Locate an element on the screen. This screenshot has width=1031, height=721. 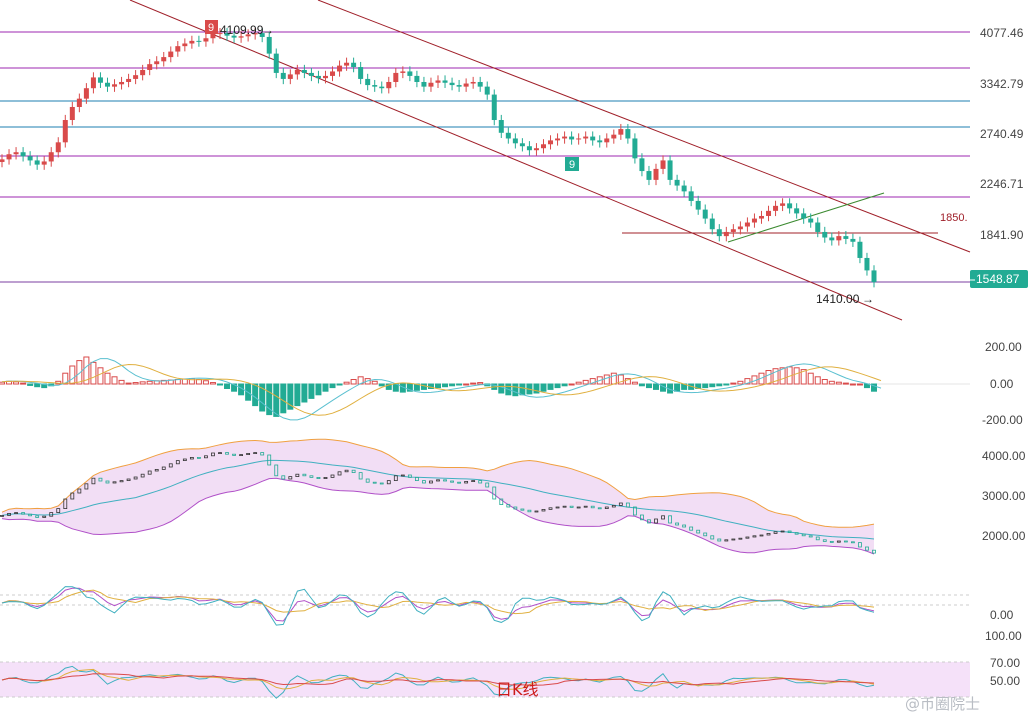
td-bottom-label: 9 is located at coordinates (572, 165).